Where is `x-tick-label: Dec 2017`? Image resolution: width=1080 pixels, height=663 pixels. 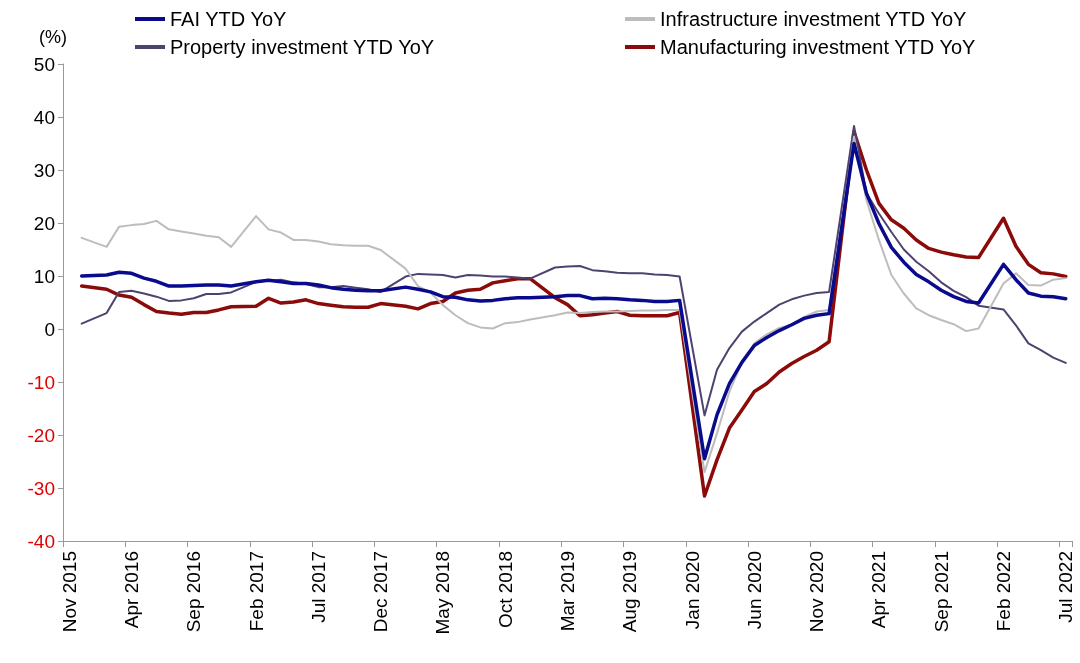 x-tick-label: Dec 2017 is located at coordinates (381, 592).